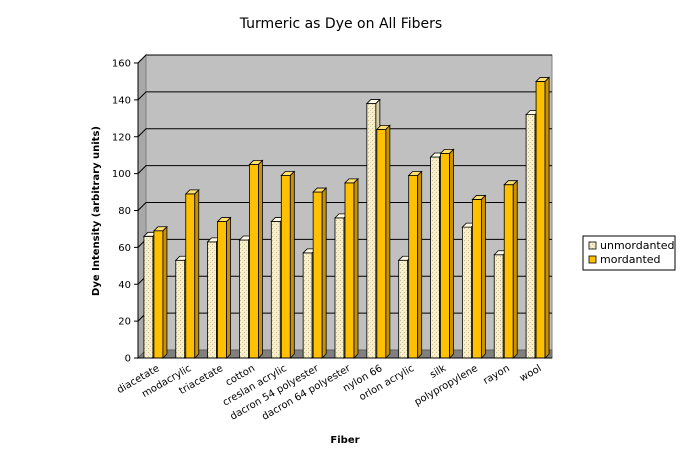 This screenshot has width=683, height=467. I want to click on legend-box, so click(629, 253).